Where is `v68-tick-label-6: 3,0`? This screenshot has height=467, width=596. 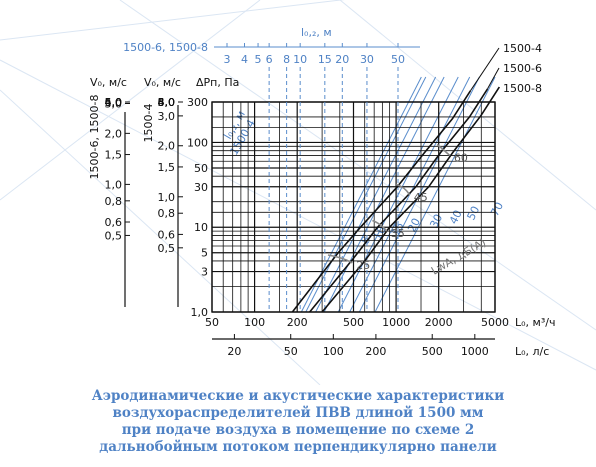 v68-tick-label-6: 3,0 is located at coordinates (114, 104).